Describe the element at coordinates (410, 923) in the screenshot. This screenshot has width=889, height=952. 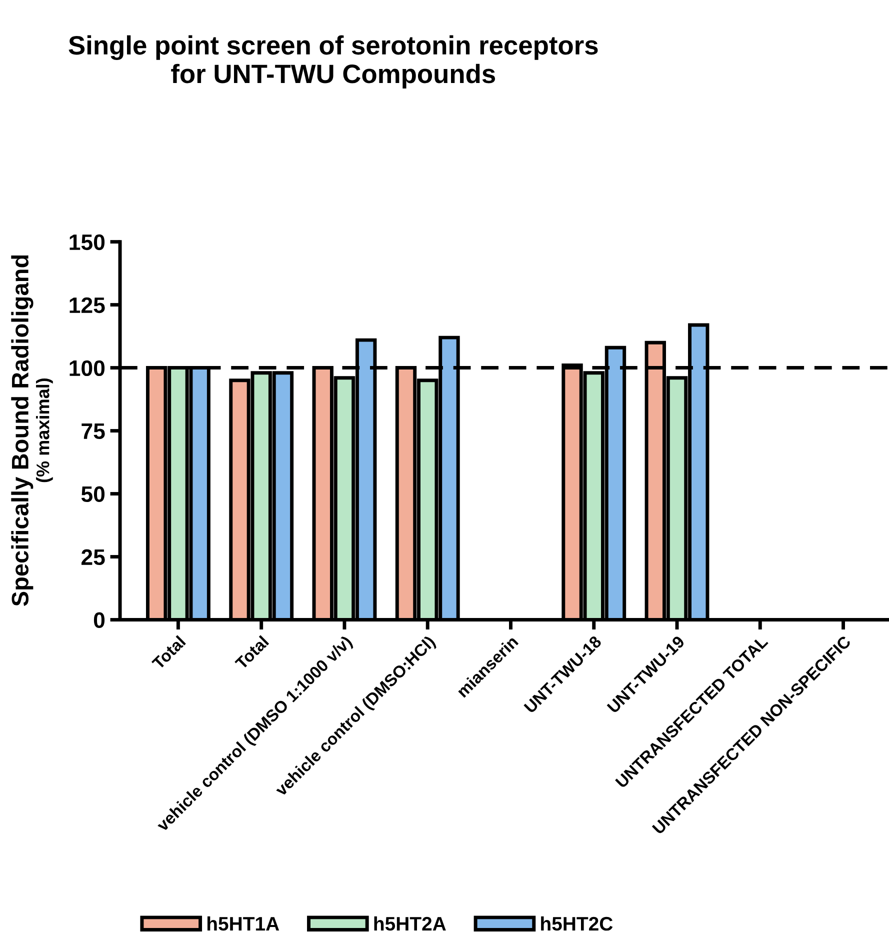
I see `legend-label: h5HT2A` at that location.